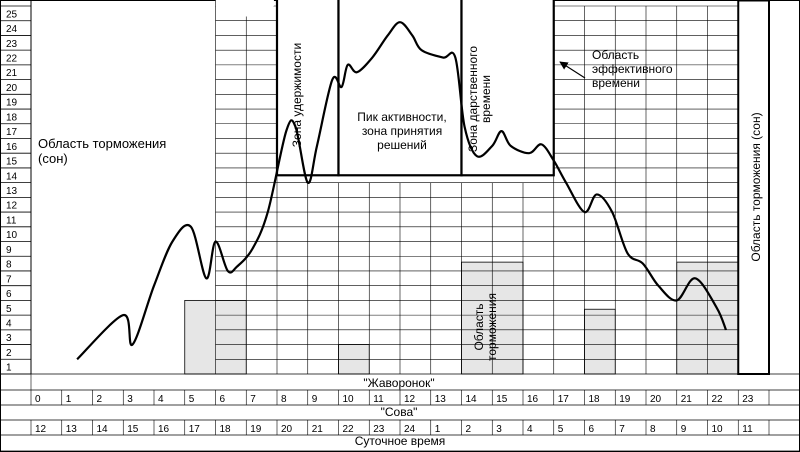 This screenshot has width=800, height=452. Describe the element at coordinates (284, 399) in the screenshot. I see `lark-hour-label: 8` at that location.